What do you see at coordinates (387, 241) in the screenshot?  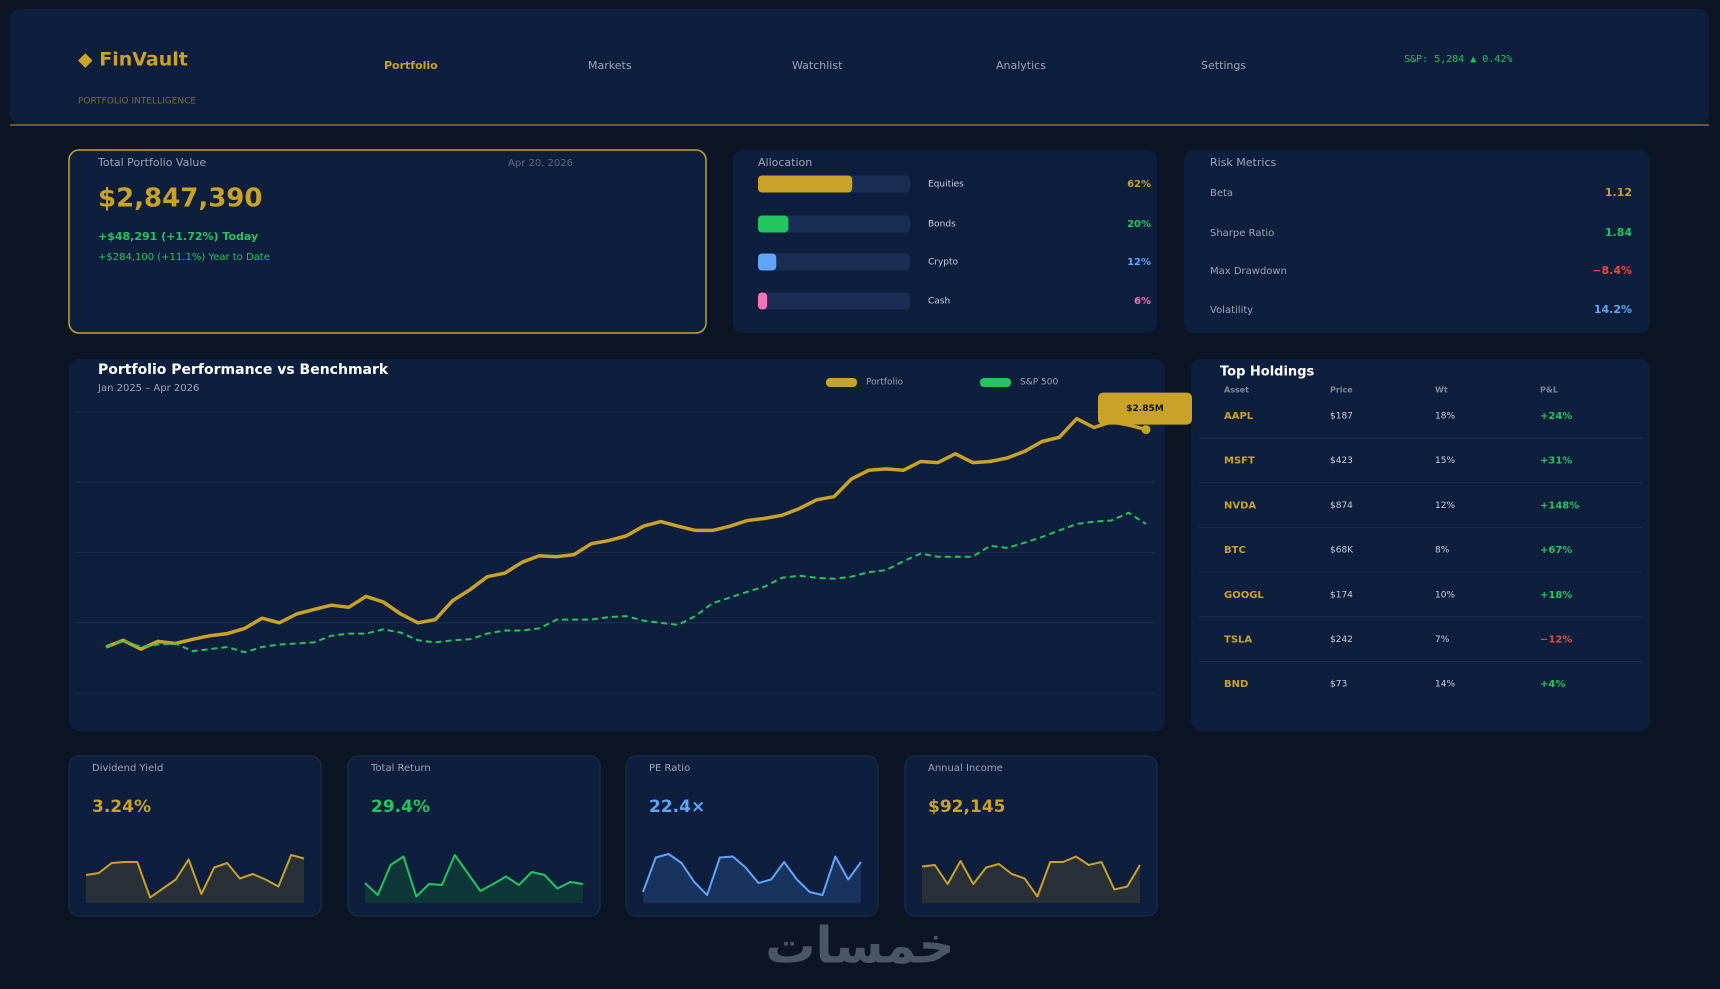 I see `portfolio-card` at bounding box center [387, 241].